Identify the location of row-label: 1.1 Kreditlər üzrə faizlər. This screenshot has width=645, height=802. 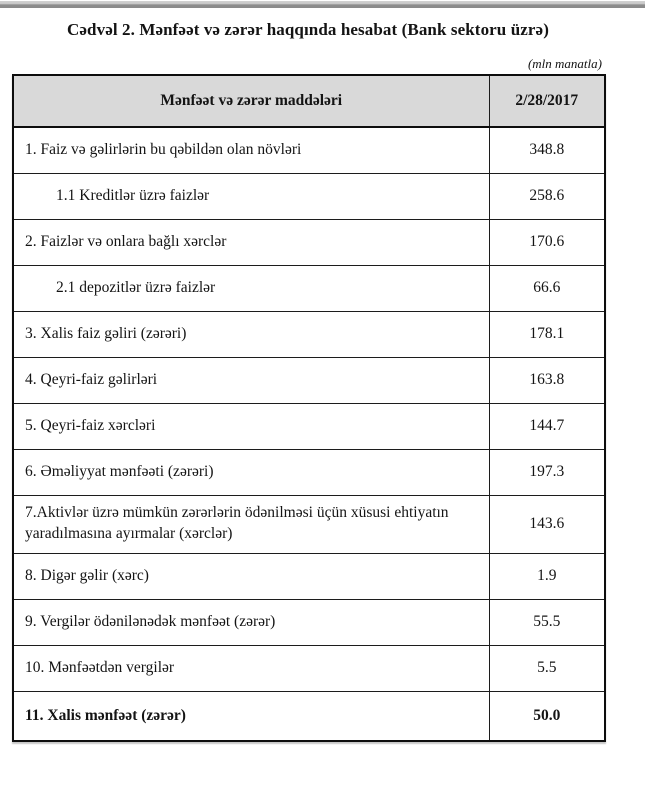
(251, 196).